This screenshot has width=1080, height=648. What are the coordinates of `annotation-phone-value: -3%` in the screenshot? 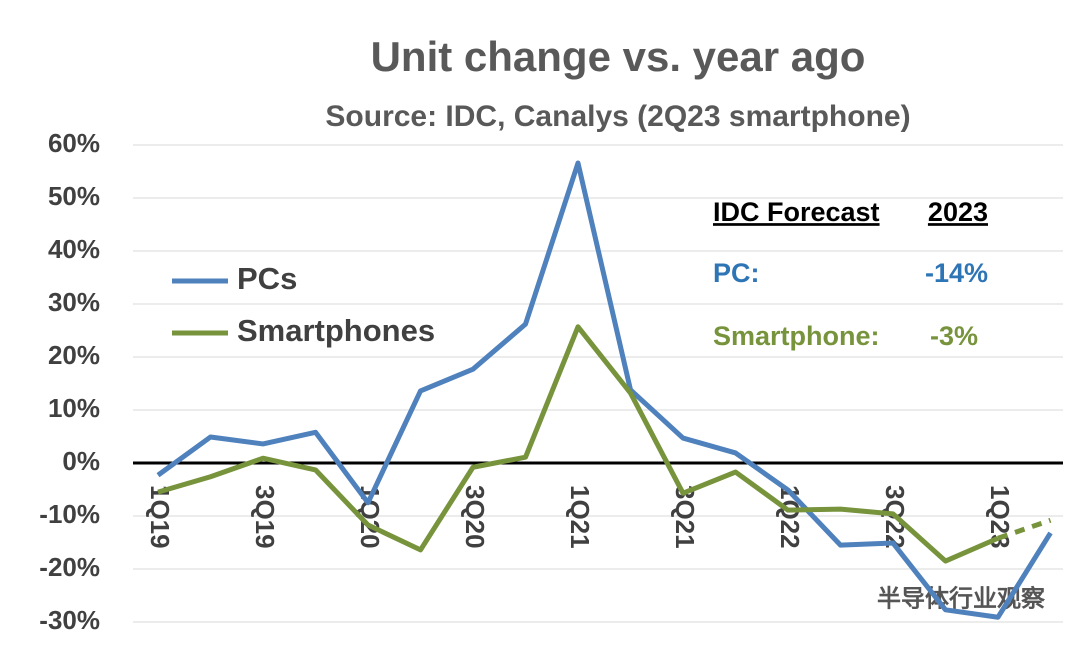 It's located at (954, 336).